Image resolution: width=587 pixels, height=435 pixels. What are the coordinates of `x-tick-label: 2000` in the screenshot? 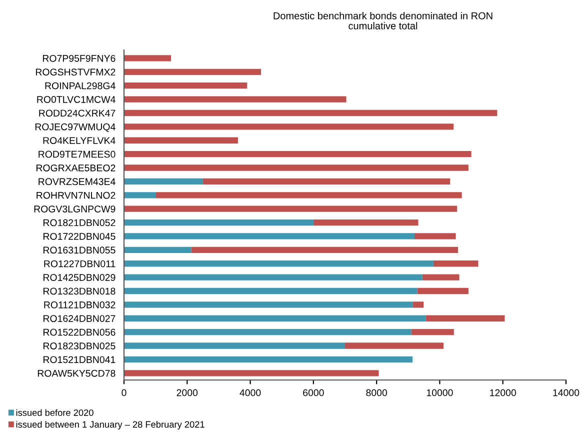 It's located at (187, 392).